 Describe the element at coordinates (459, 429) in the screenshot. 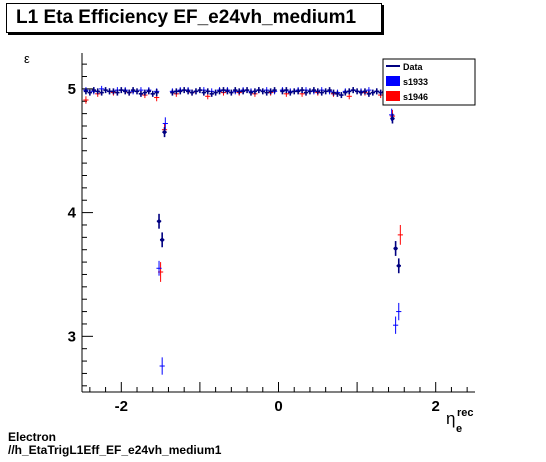

I see `svg-text: e` at that location.